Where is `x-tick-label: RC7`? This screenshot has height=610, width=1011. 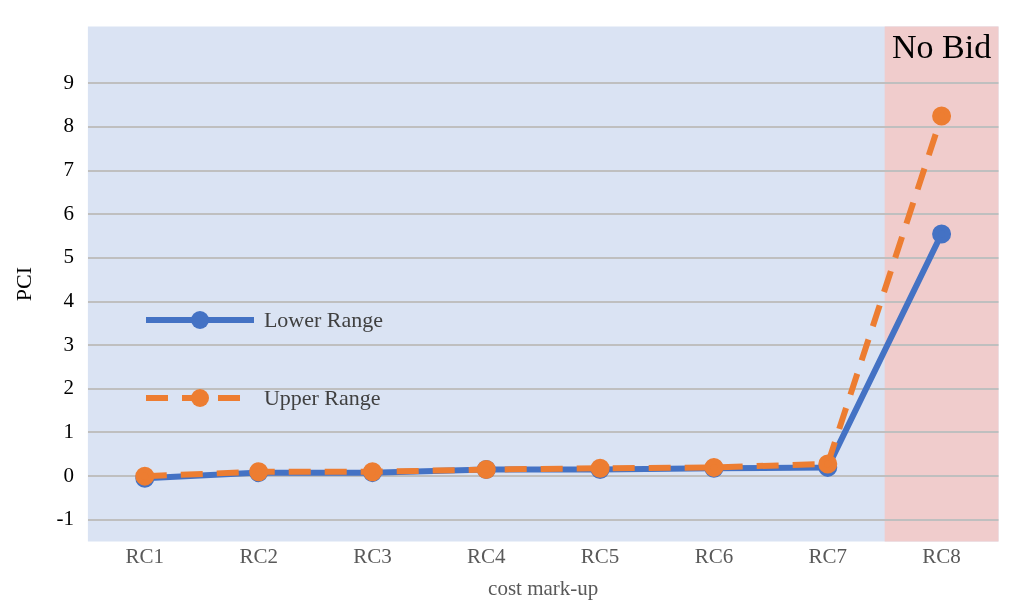
x-tick-label: RC7 is located at coordinates (828, 555).